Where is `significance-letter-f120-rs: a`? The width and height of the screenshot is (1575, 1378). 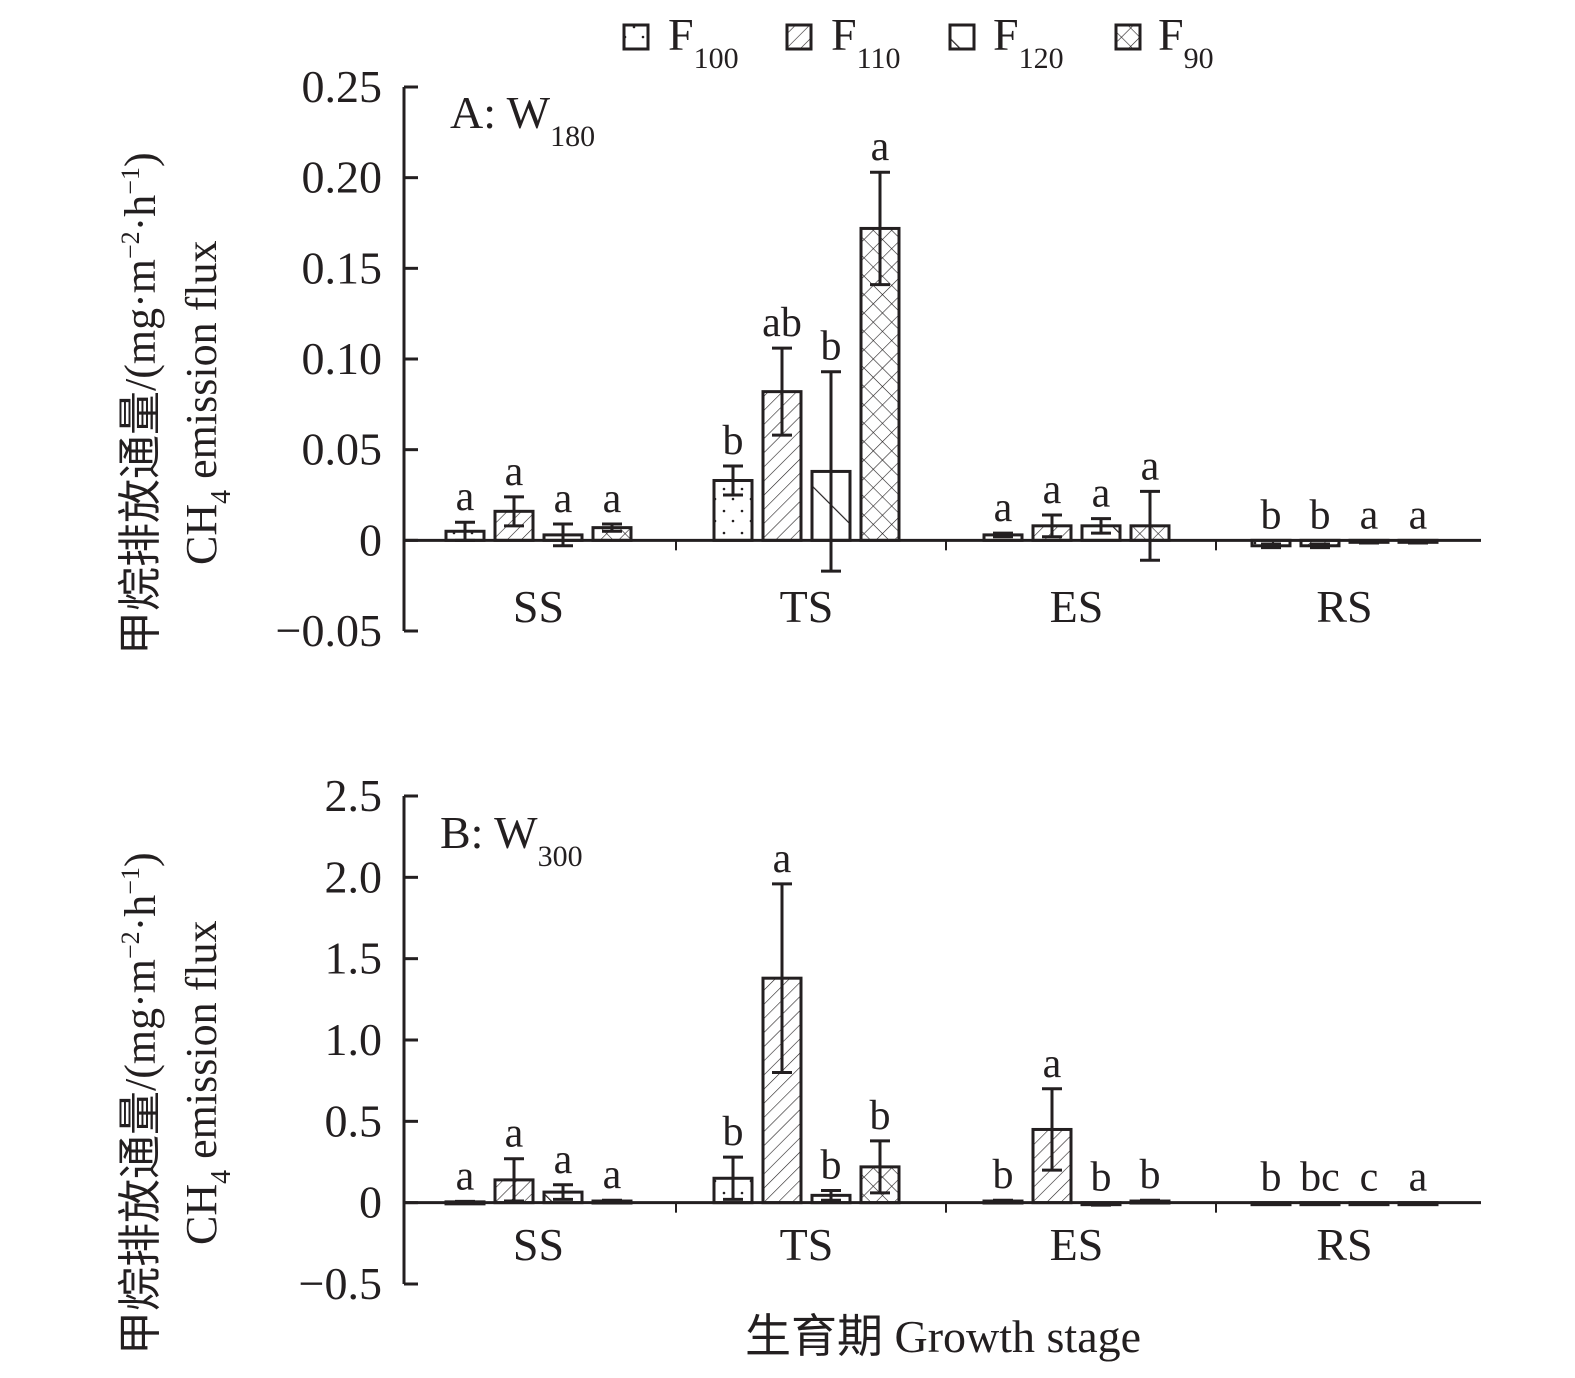 significance-letter-f120-rs: a is located at coordinates (1369, 515).